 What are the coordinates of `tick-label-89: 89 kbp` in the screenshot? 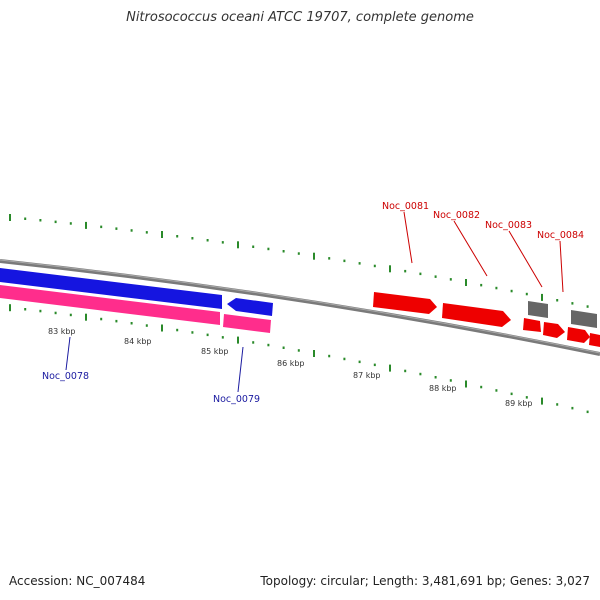 It's located at (519, 403).